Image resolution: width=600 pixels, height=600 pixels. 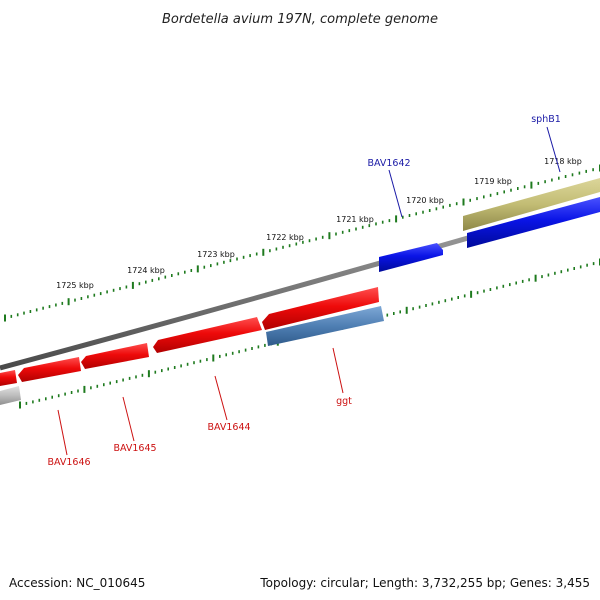 What do you see at coordinates (388, 163) in the screenshot?
I see `gene-label-BAV1642: BAV1642` at bounding box center [388, 163].